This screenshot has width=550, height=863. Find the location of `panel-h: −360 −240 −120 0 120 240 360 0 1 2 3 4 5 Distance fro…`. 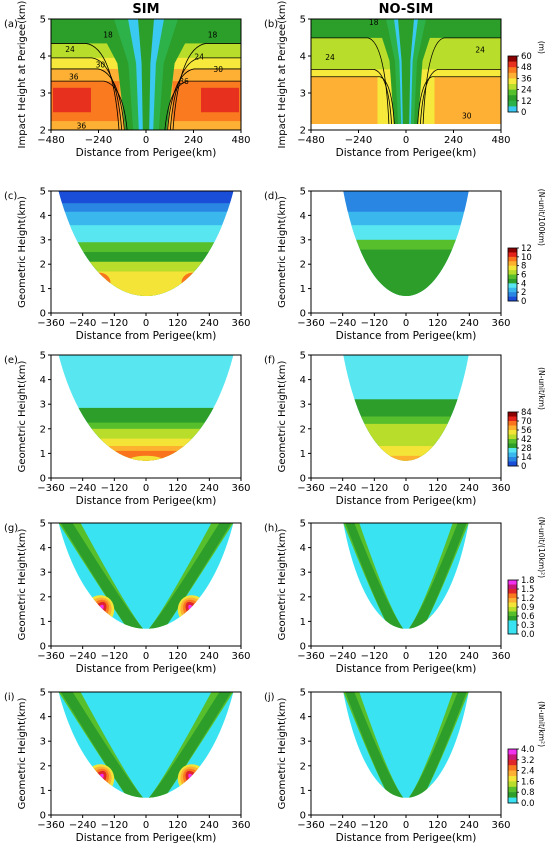

panel-h: −360 −240 −120 0 120 240 360 0 1 2 3 4 5 Distance fro… is located at coordinates (387, 597).